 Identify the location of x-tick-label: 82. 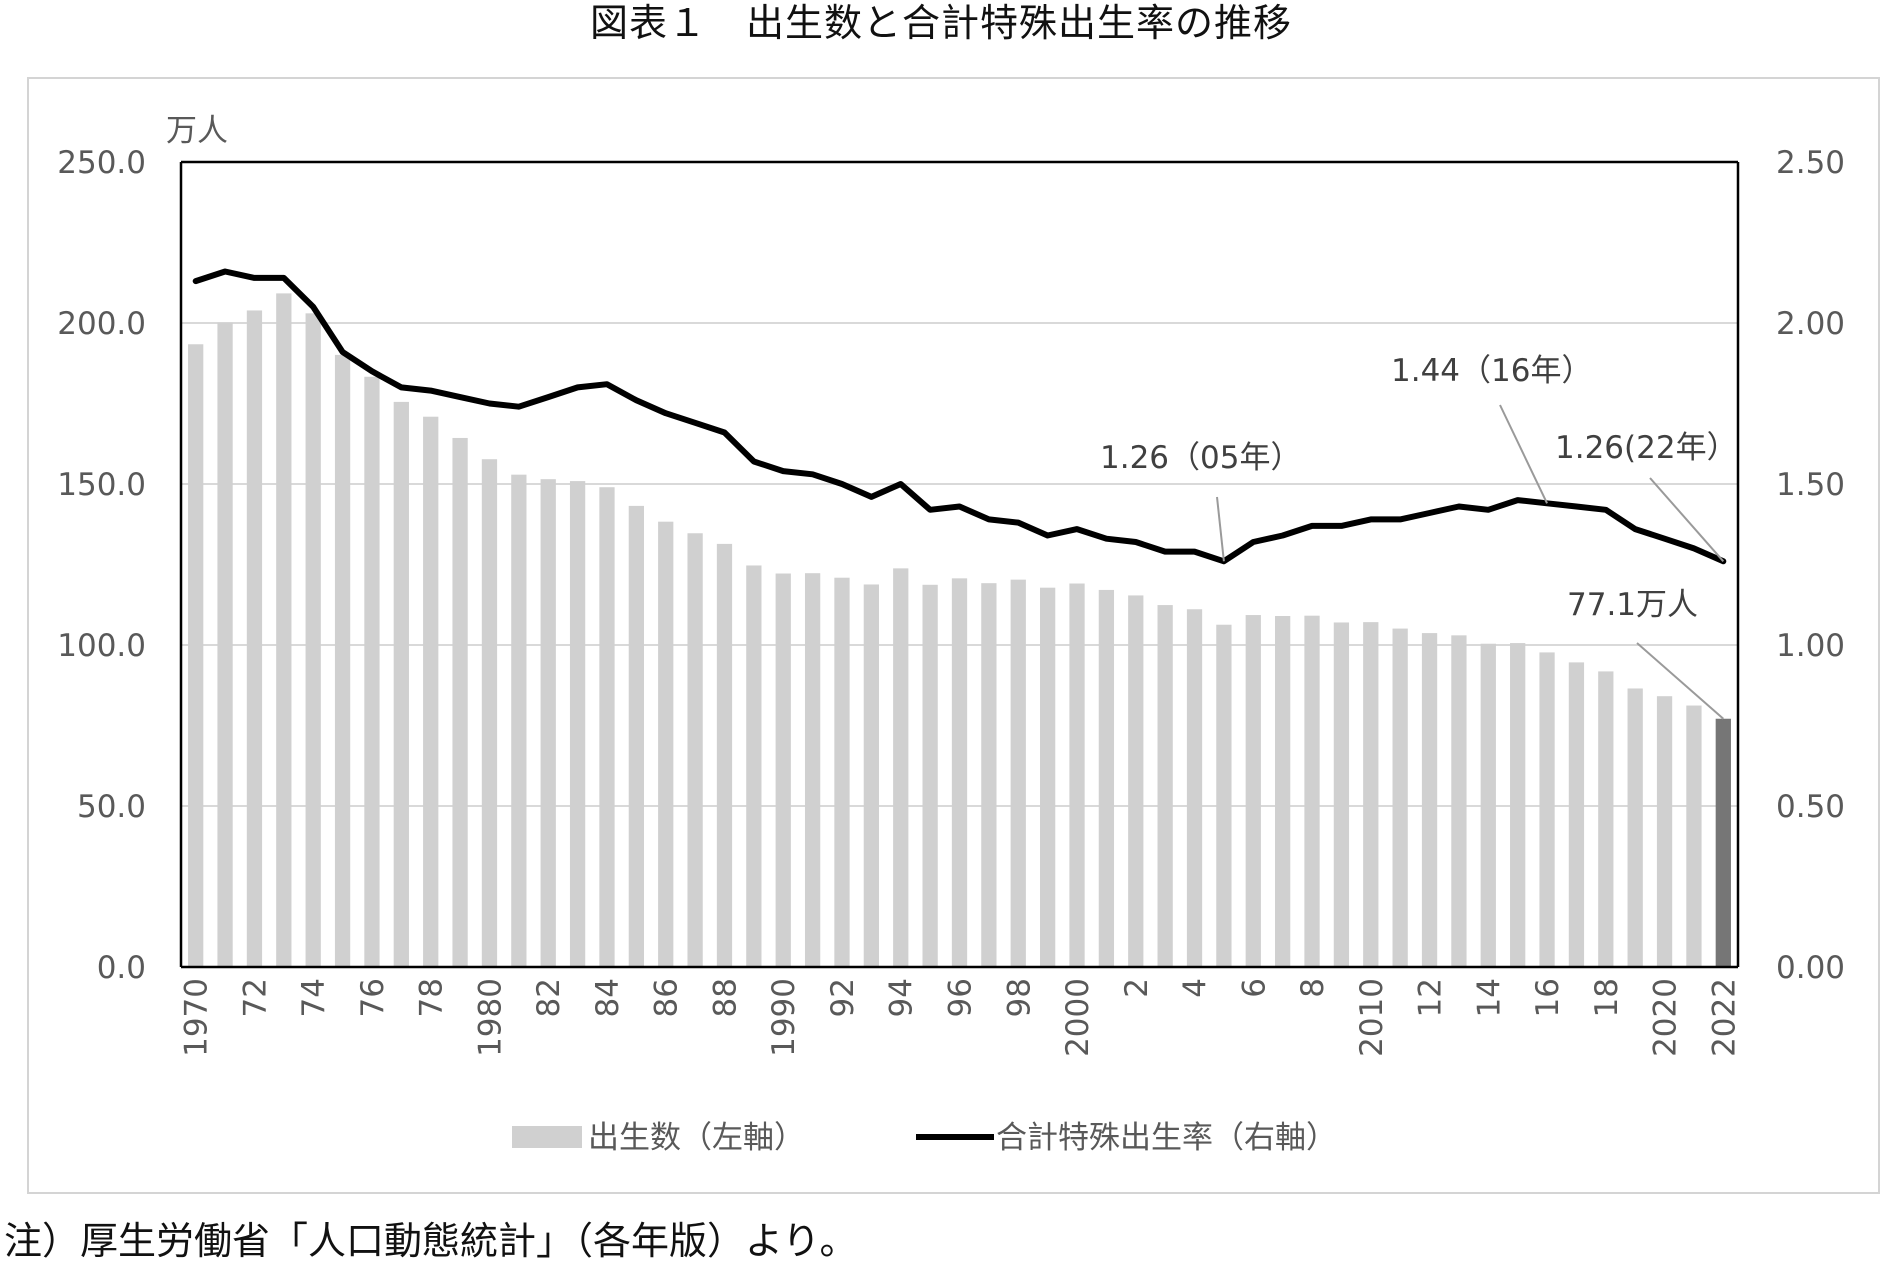
(549, 997).